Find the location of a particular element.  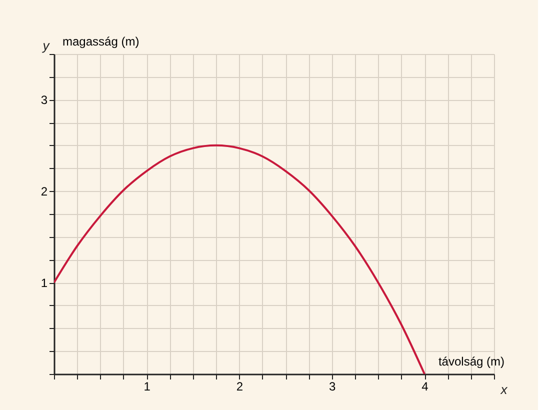

x-tick-label: 4 is located at coordinates (425, 387).